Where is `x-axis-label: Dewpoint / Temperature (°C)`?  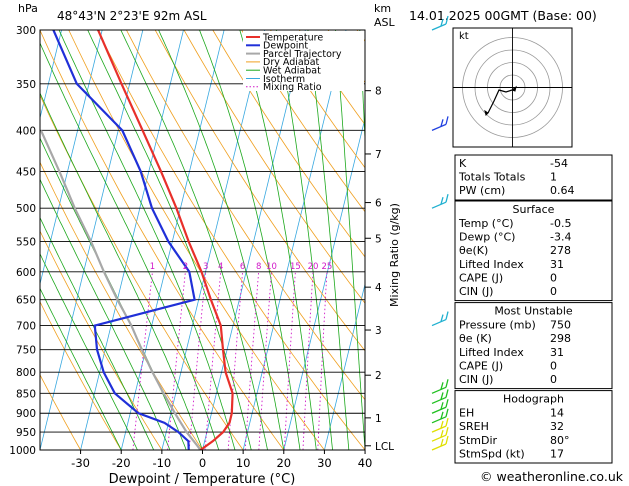
x-axis-label: Dewpoint / Temperature (°C) is located at coordinates (202, 479).